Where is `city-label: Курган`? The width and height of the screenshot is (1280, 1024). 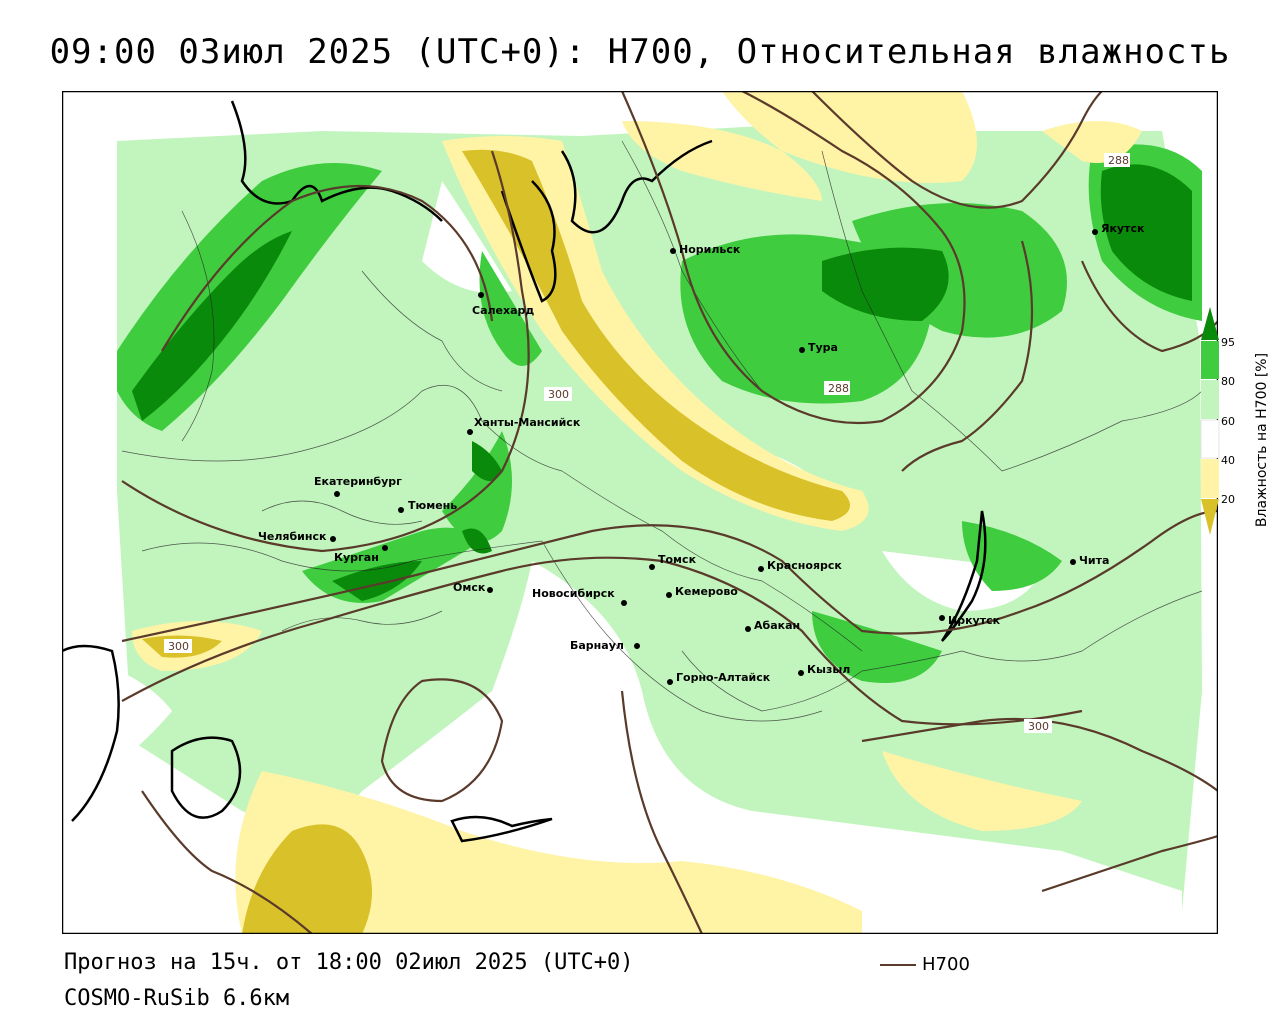 city-label: Курган is located at coordinates (356, 557).